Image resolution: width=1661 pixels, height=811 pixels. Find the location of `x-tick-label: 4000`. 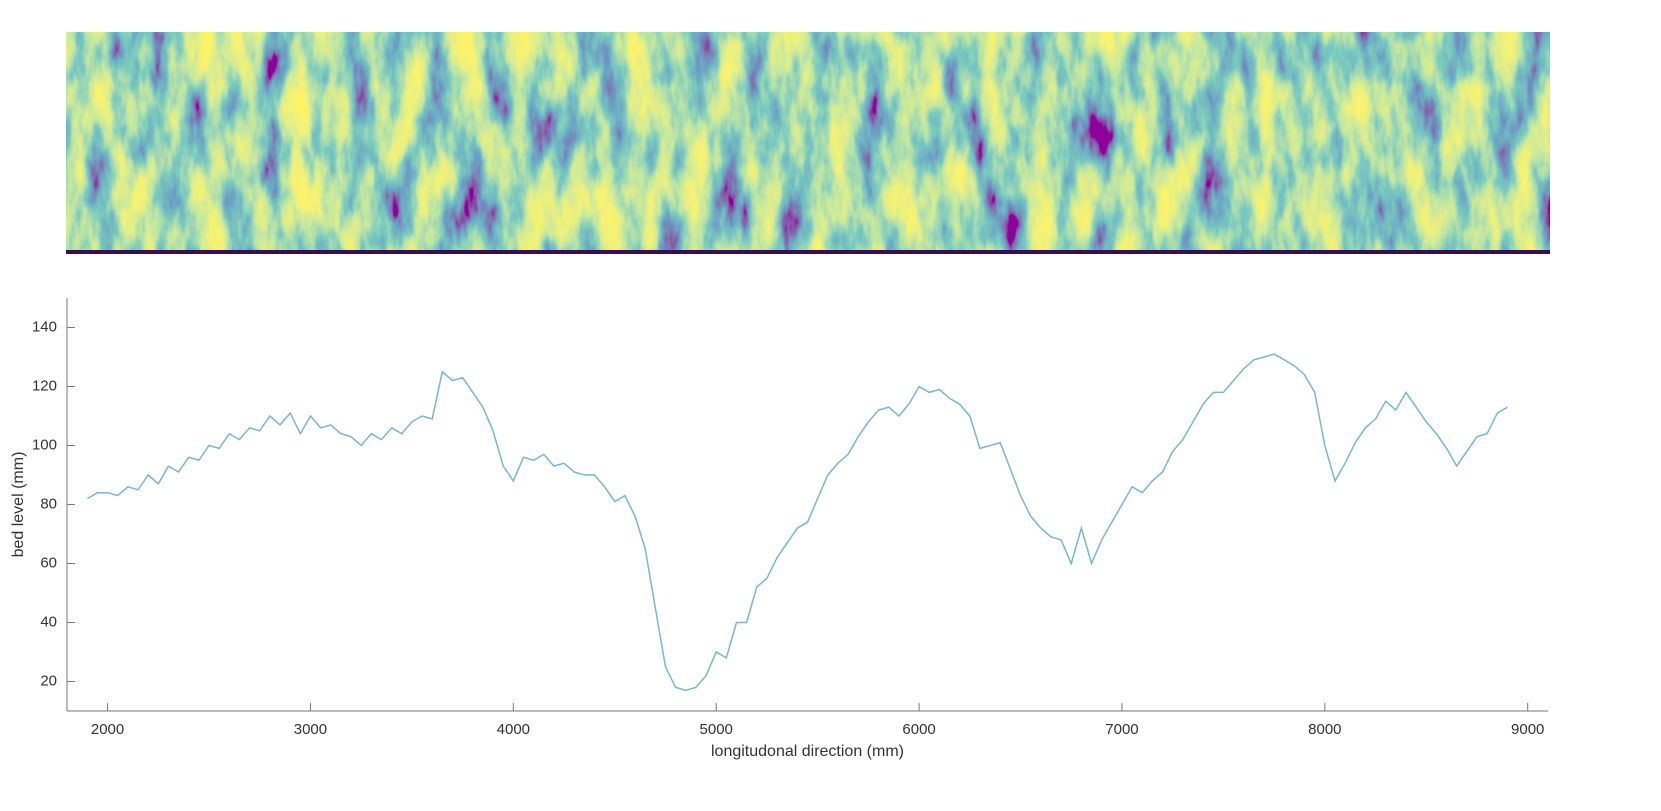

x-tick-label: 4000 is located at coordinates (513, 729).